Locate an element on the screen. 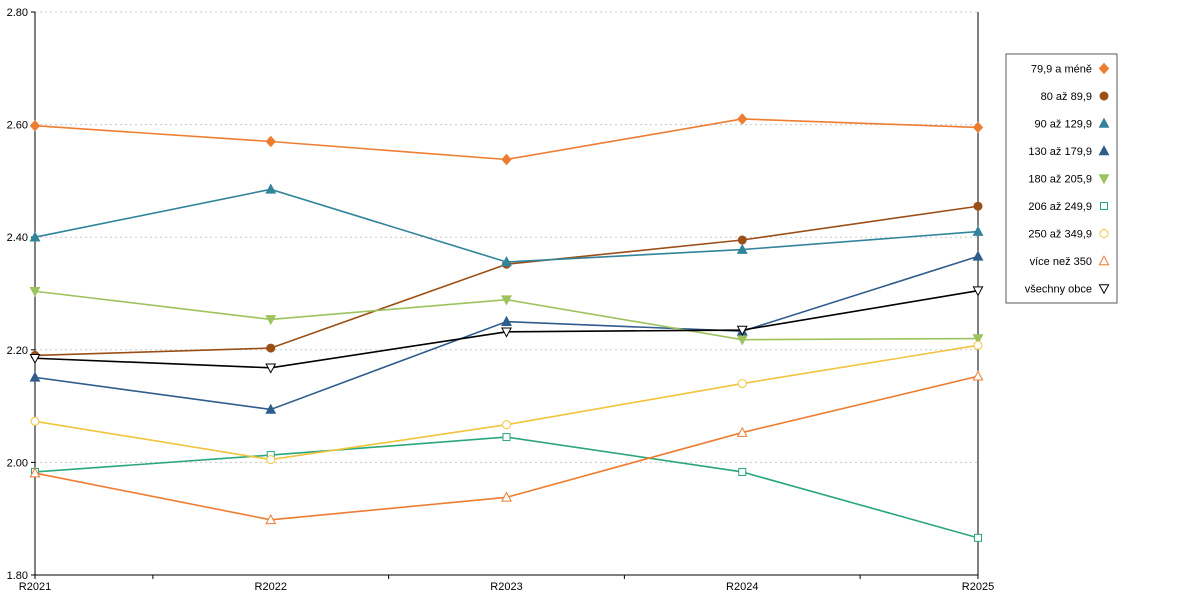 Image resolution: width=1200 pixels, height=600 pixels. legend-item: 250 až 349,9 is located at coordinates (1068, 235).